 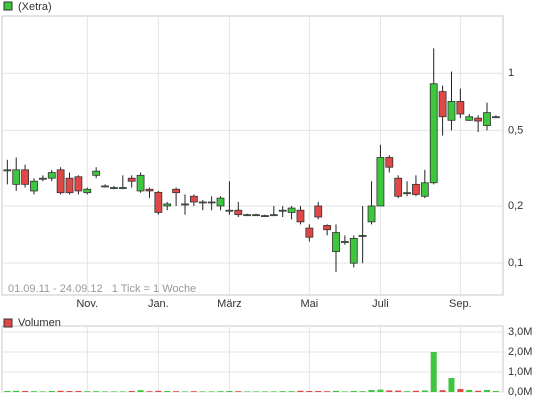 I want to click on x-tick-label: Mai, so click(x=309, y=304).